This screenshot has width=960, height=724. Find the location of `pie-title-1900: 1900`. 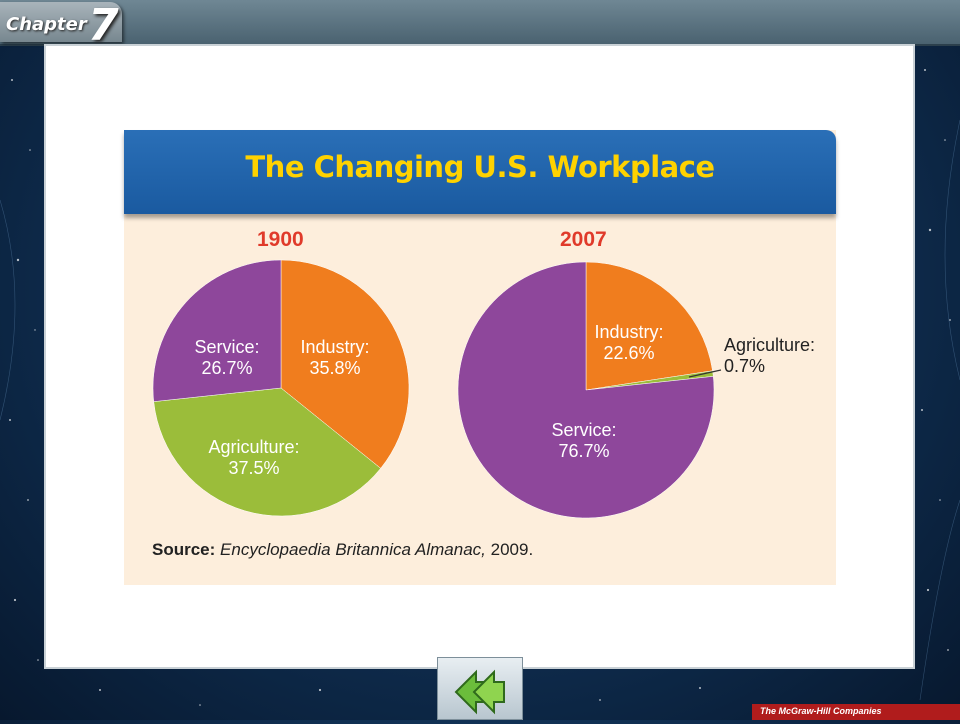

pie-title-1900: 1900 is located at coordinates (280, 239).